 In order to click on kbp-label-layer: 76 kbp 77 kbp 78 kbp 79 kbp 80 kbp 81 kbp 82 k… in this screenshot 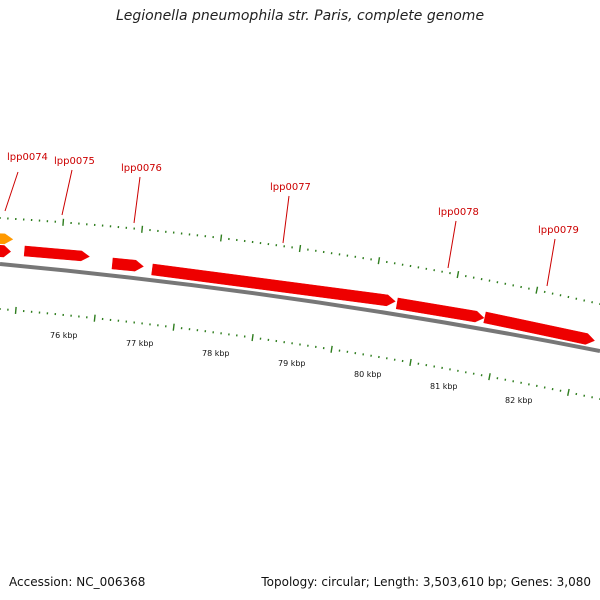, I will do `click(291, 368)`.